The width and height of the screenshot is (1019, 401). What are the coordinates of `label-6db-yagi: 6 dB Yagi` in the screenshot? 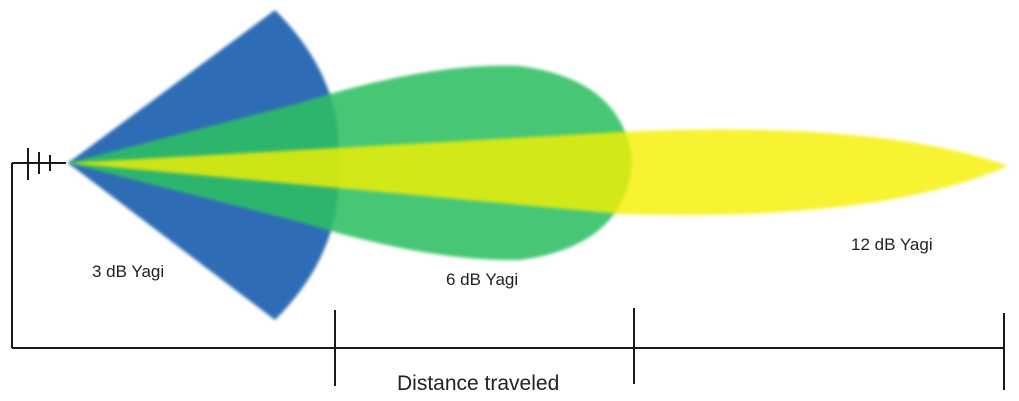 It's located at (482, 279).